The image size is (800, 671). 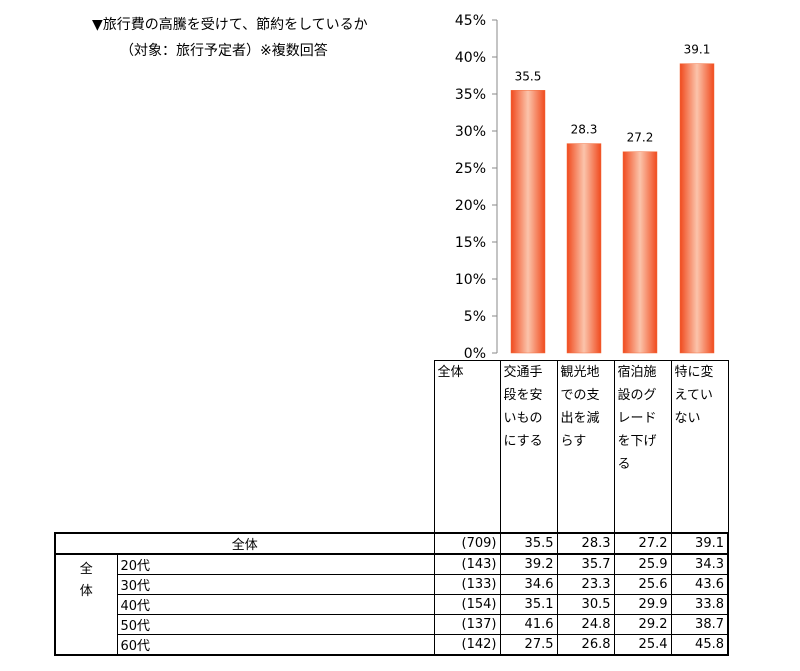 I want to click on row-label: 20代, so click(x=275, y=563).